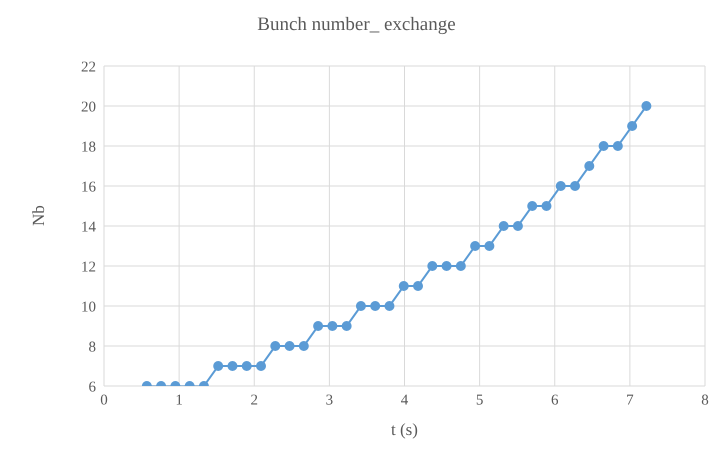  I want to click on y-tick-label: 22, so click(88, 67).